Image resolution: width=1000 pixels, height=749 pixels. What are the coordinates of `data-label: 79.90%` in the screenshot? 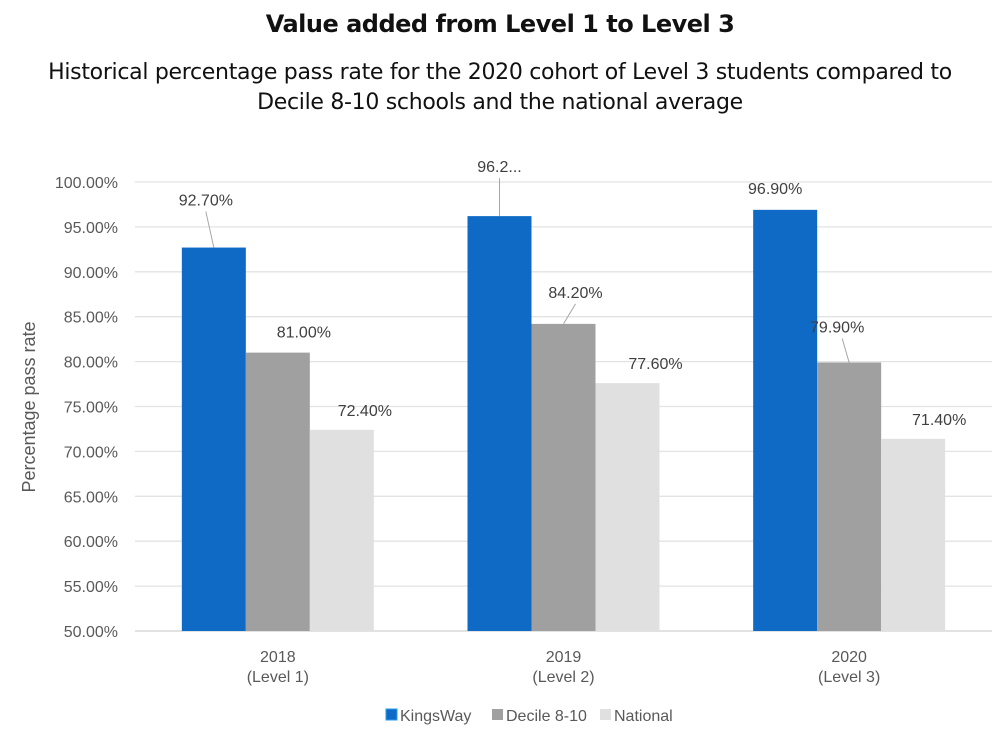 It's located at (837, 327).